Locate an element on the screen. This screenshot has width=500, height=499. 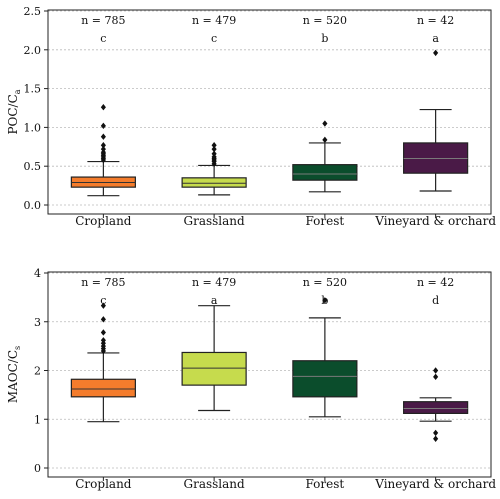
y-tick-label: 0 is located at coordinates (37, 468).